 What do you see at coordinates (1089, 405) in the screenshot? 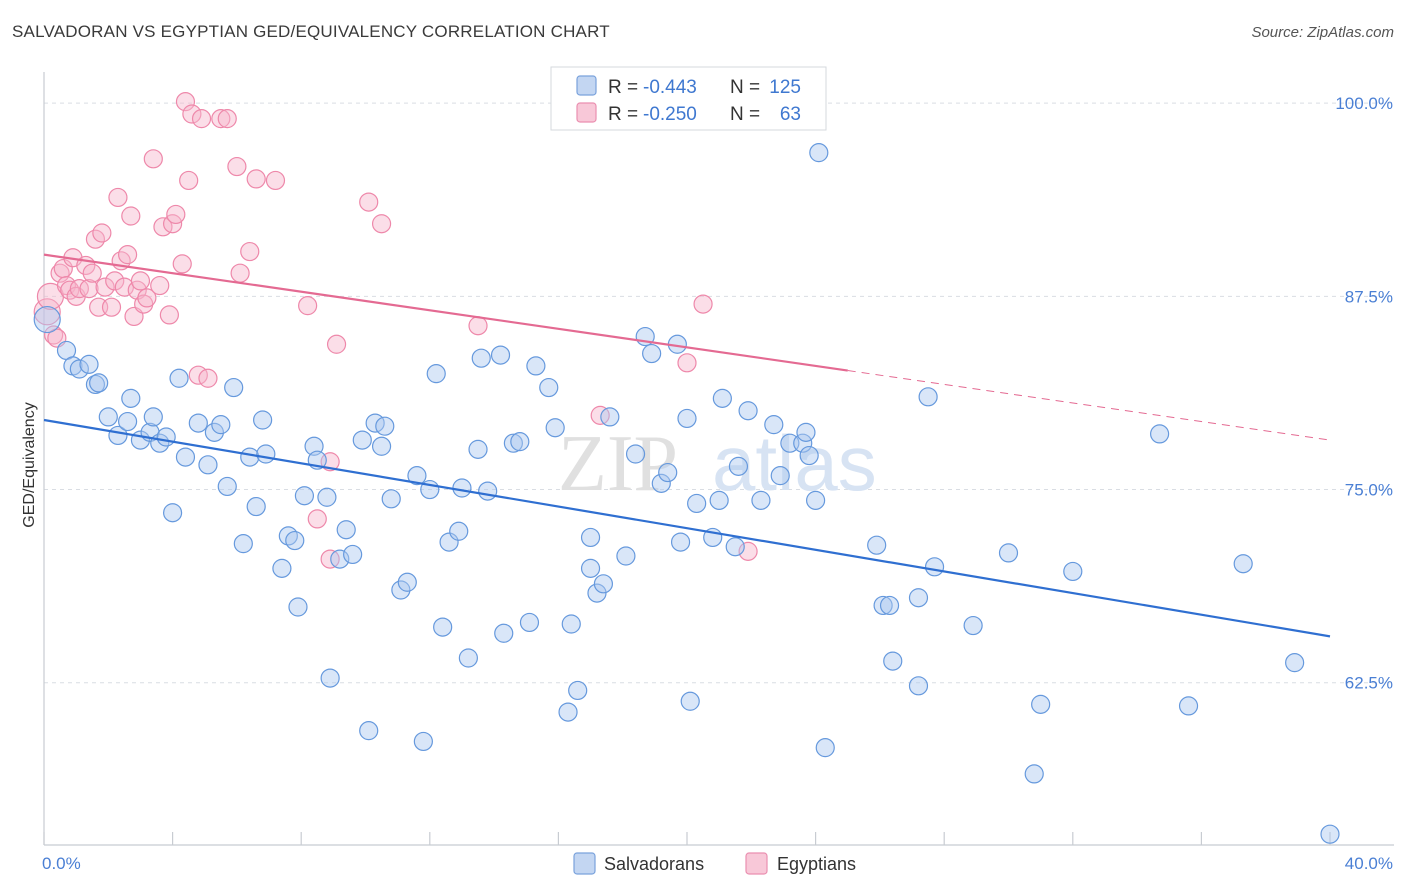
I see `egyptians-trend-line-dashed` at bounding box center [1089, 405].